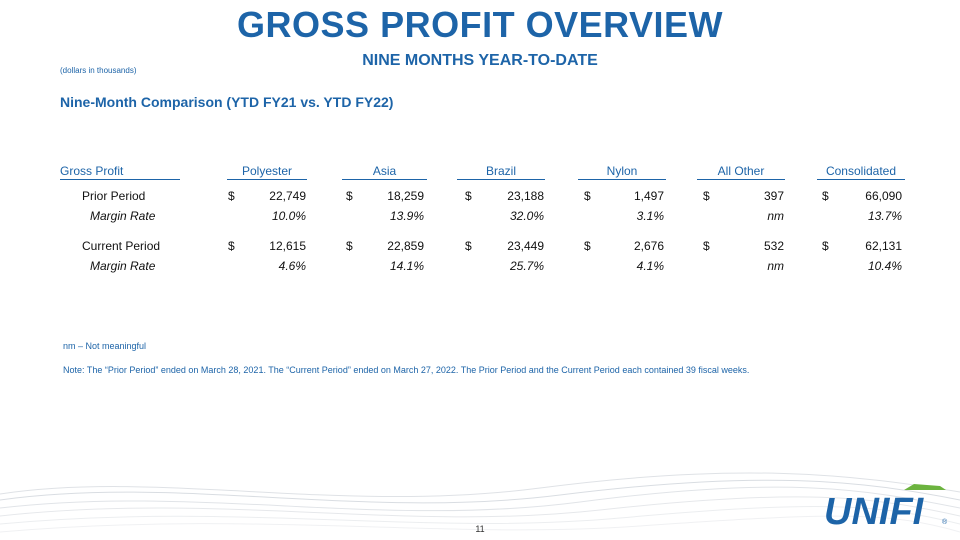  I want to click on table-cell-value: 22,749, so click(287, 196).